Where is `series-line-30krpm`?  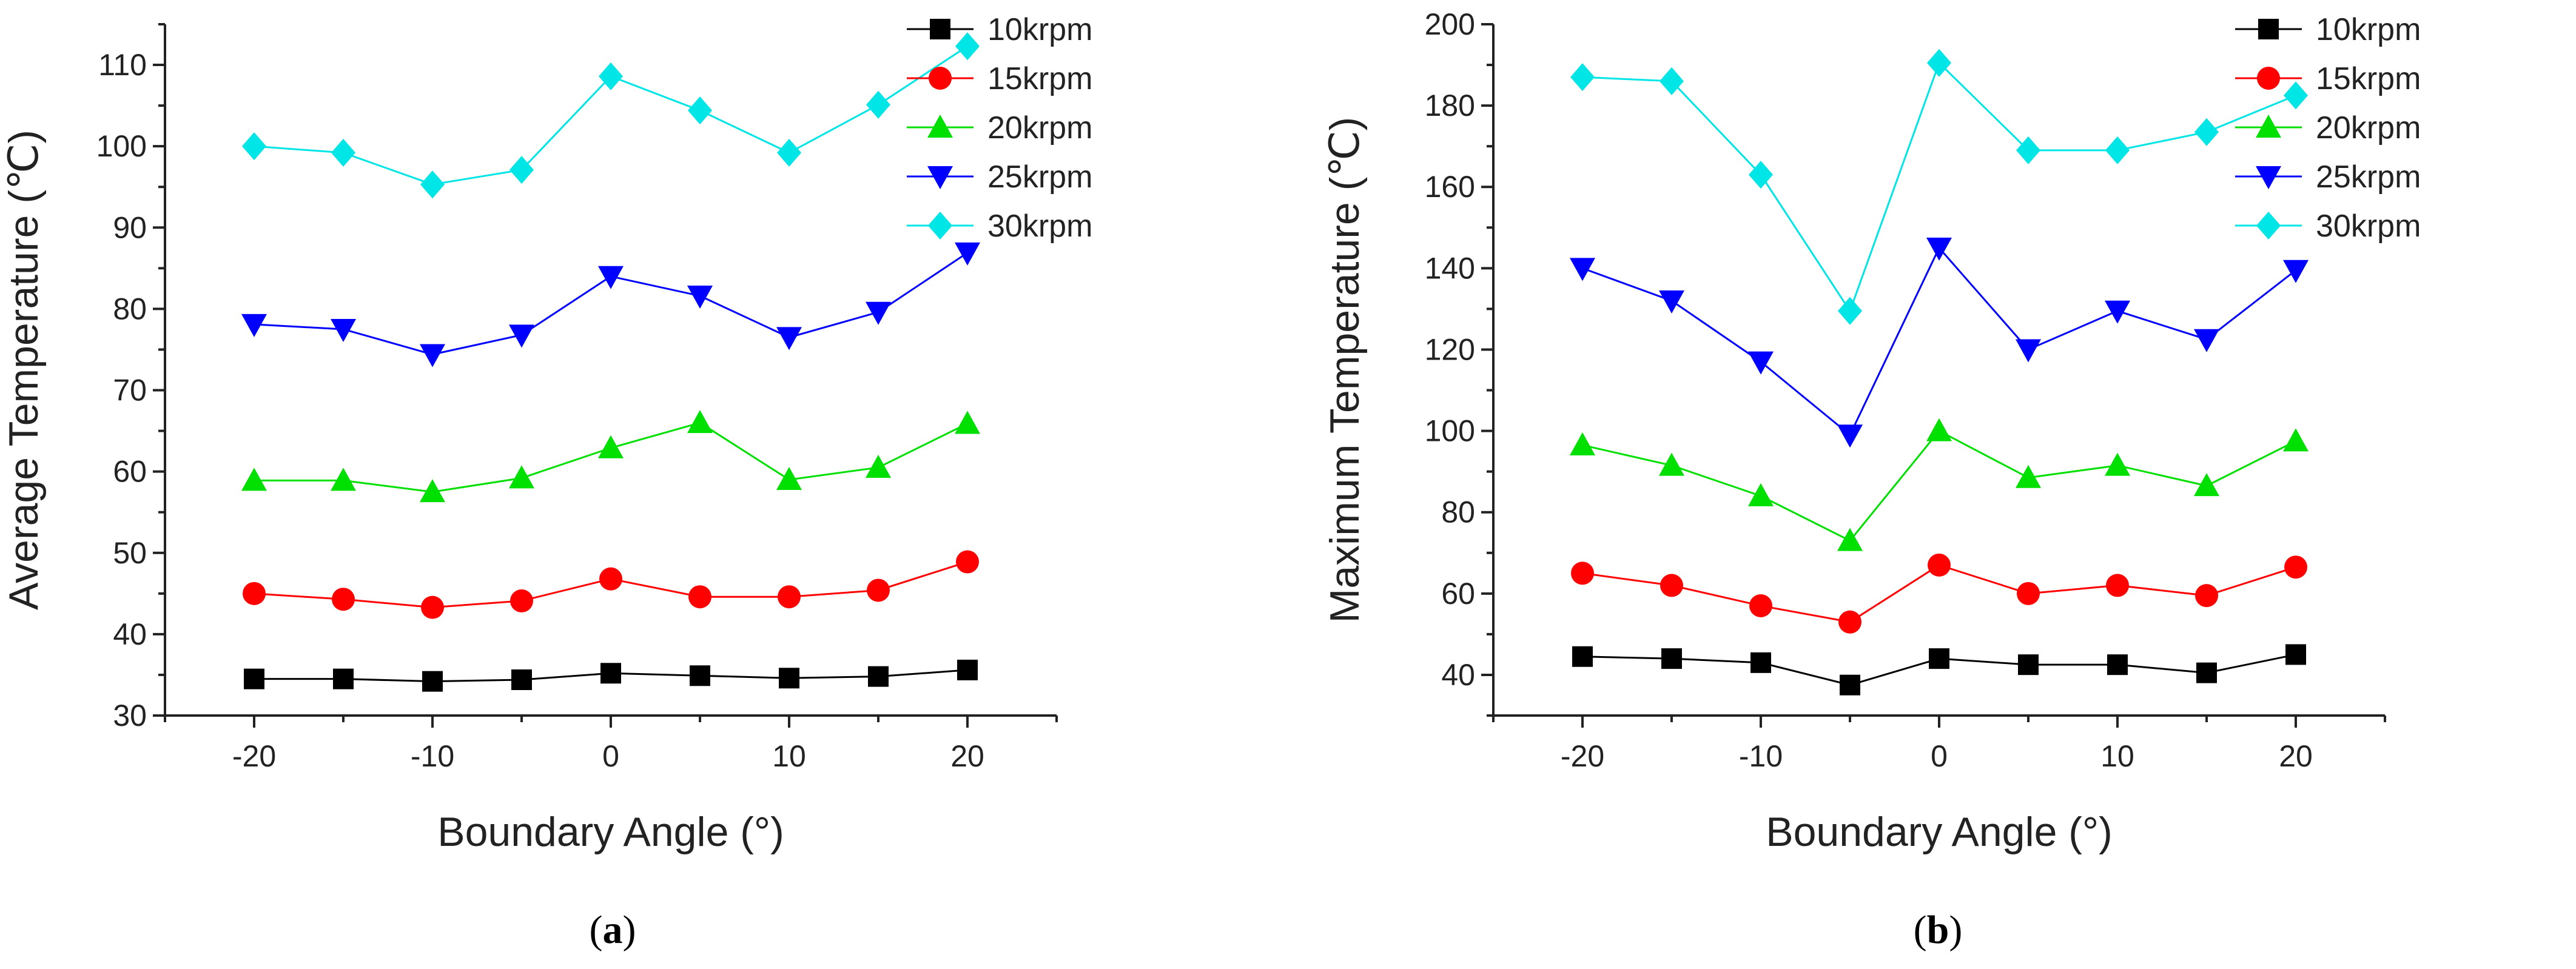
series-line-30krpm is located at coordinates (1939, 188).